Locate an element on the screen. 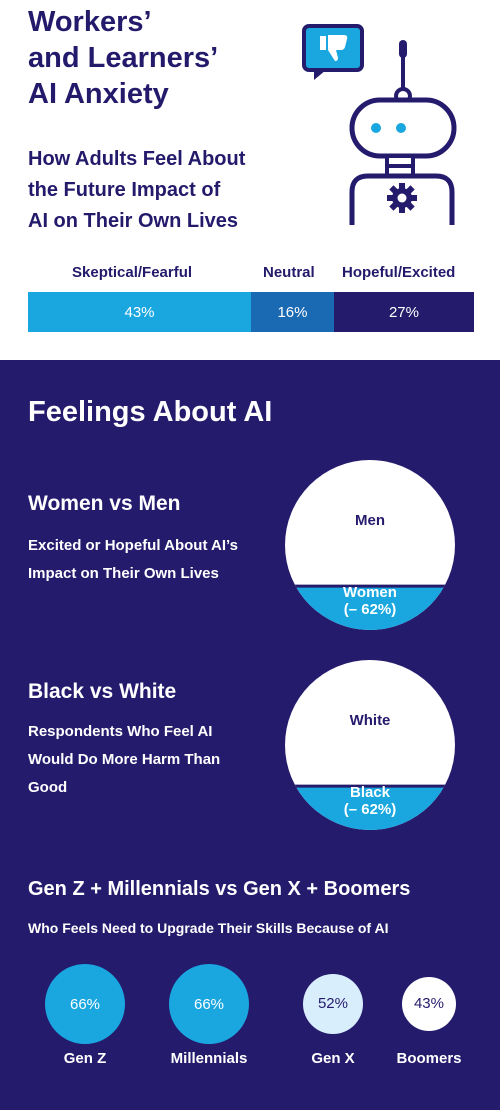 The image size is (500, 1110). stack-segment-neutral: 16% is located at coordinates (292, 312).